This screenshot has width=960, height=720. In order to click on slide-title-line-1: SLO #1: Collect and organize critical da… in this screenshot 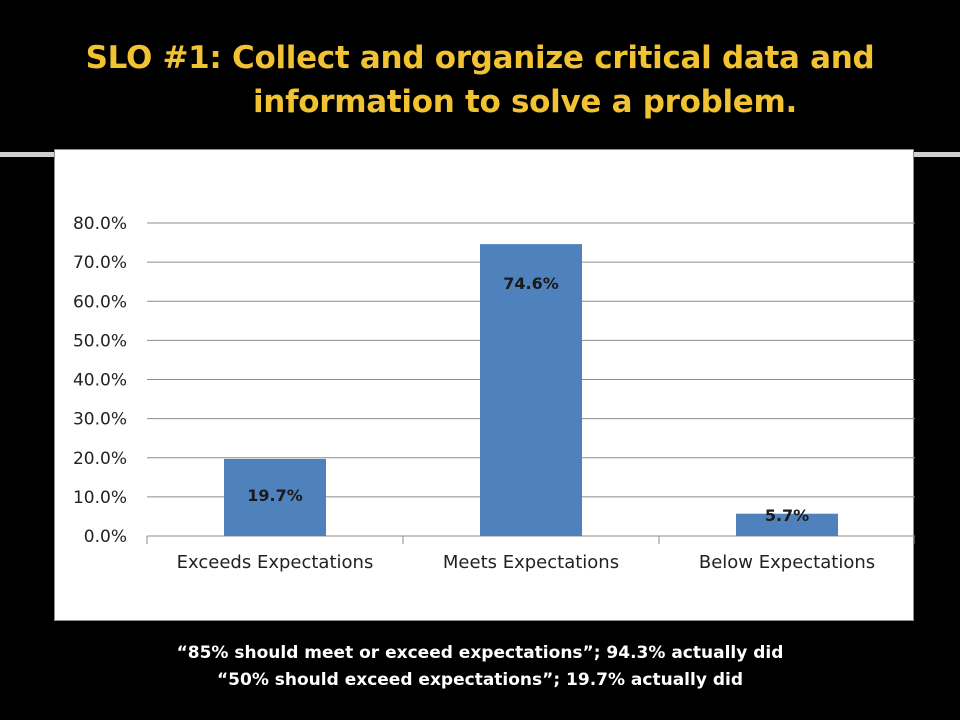, I will do `click(480, 58)`.